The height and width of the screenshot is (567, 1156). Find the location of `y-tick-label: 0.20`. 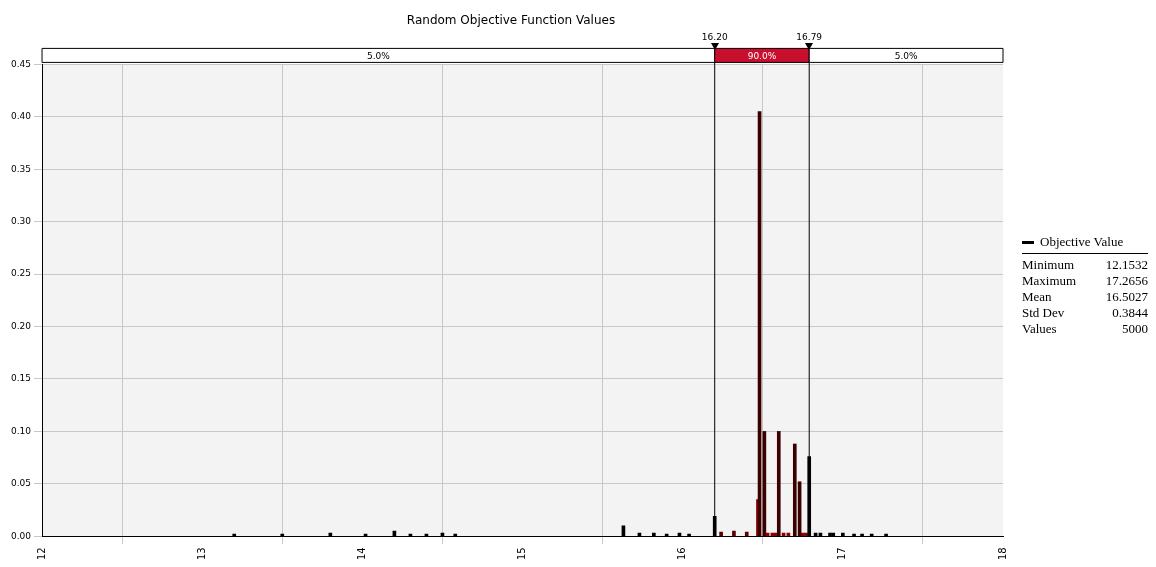

y-tick-label: 0.20 is located at coordinates (21, 325).